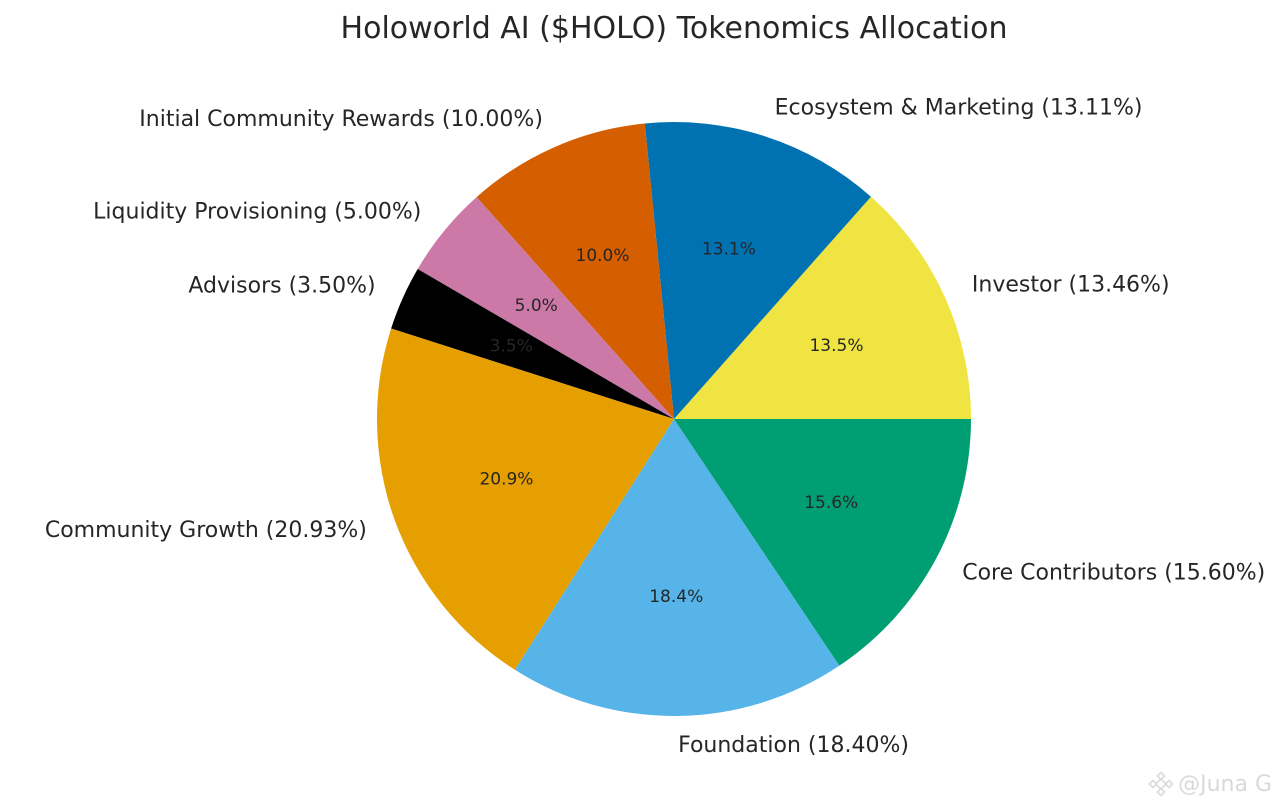 Image resolution: width=1280 pixels, height=803 pixels. I want to click on watermark: @Juna G, so click(1210, 784).